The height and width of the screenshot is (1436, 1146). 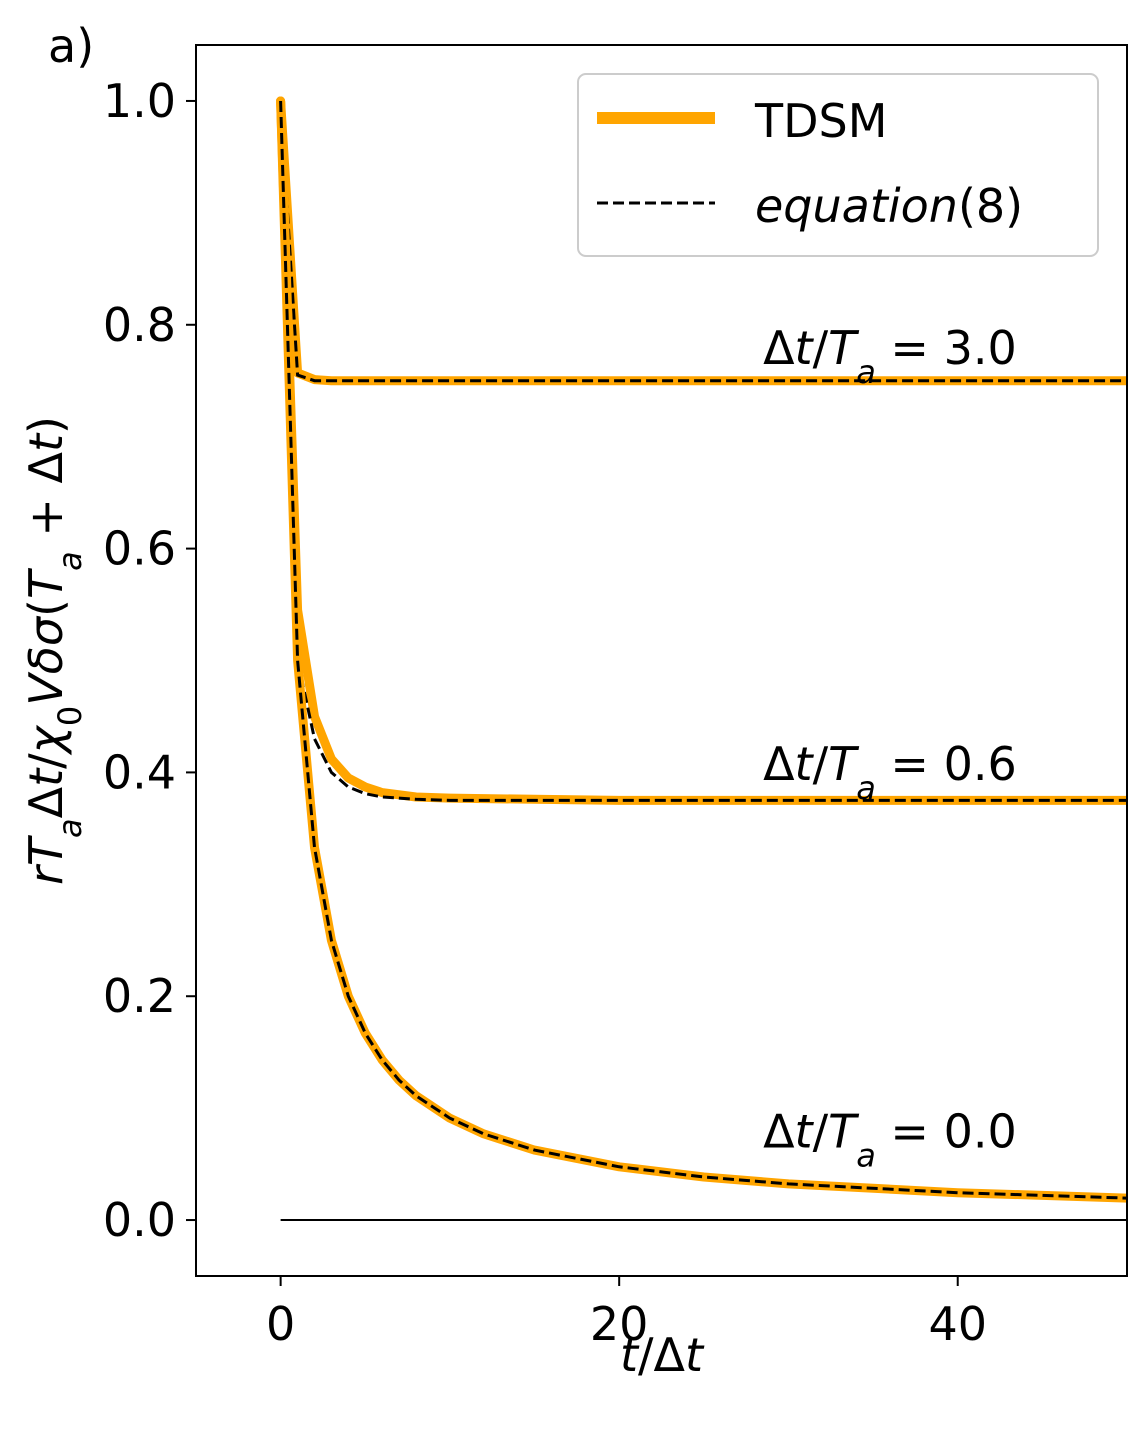 What do you see at coordinates (139, 772) in the screenshot?
I see `y-tick-label: 0.4` at bounding box center [139, 772].